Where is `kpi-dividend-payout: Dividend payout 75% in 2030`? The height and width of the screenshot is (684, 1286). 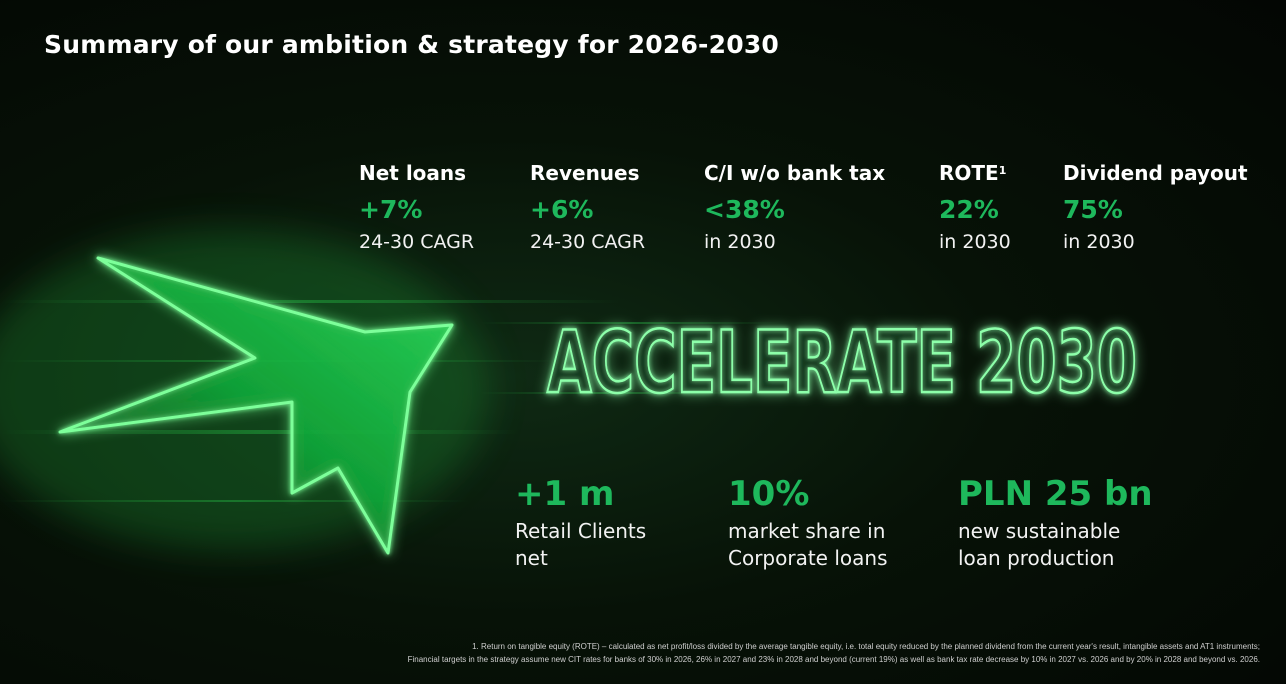
kpi-dividend-payout: Dividend payout 75% in 2030 is located at coordinates (1155, 207).